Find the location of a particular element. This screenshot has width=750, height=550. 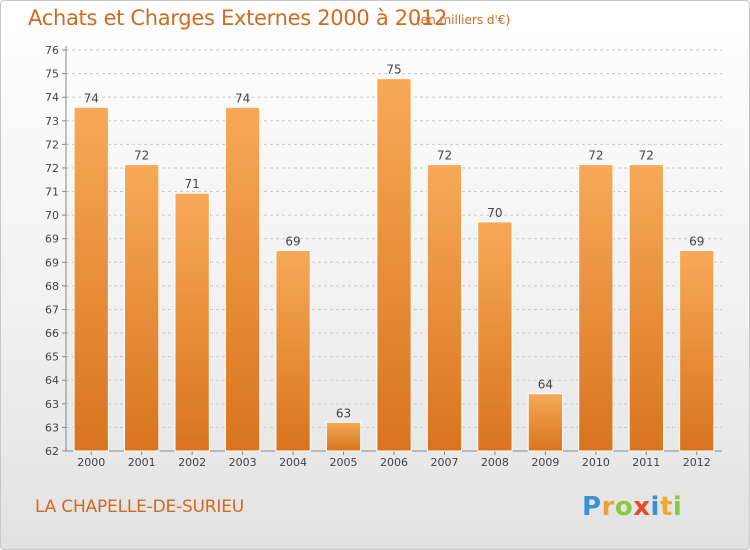

bar-2010 is located at coordinates (596, 308).